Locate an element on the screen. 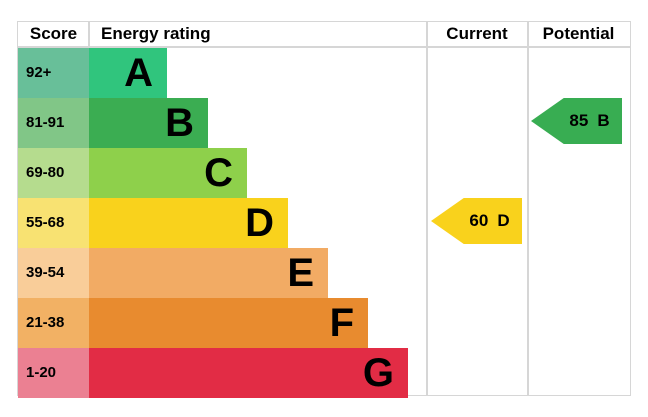 The image size is (648, 417). band-row-g: 1-20 G is located at coordinates (324, 373).